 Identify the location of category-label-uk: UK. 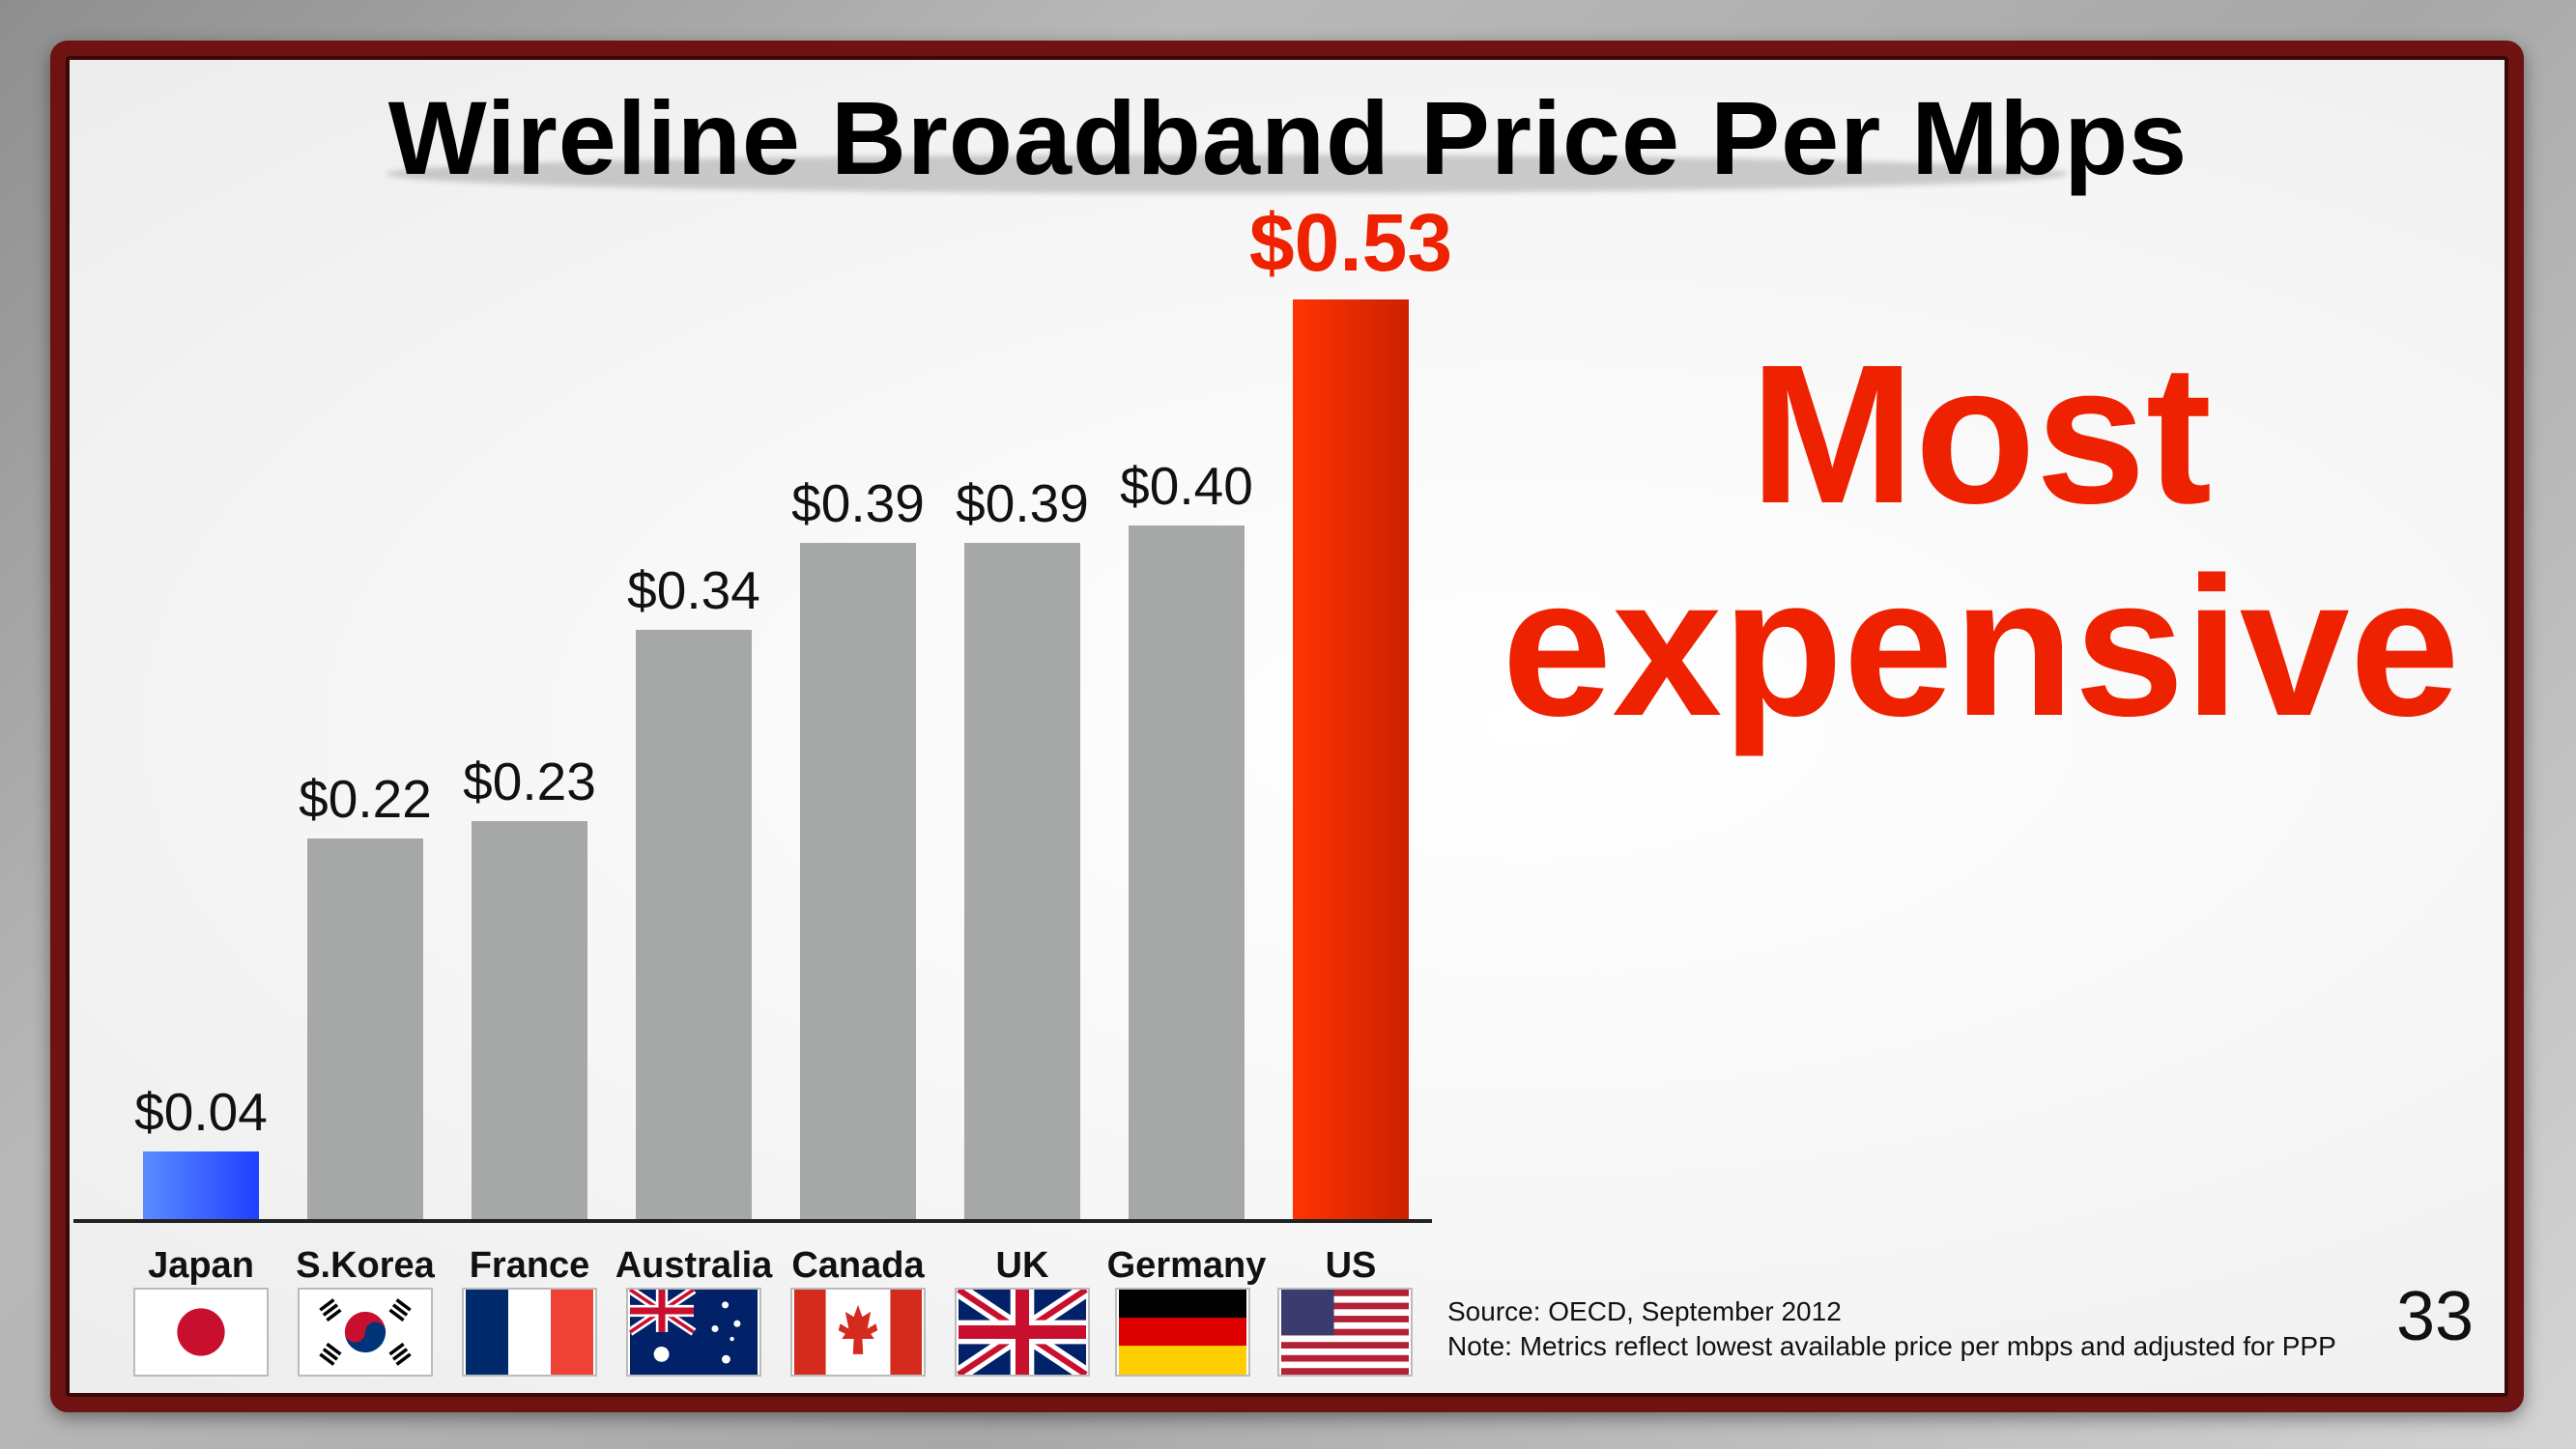
(1023, 1265).